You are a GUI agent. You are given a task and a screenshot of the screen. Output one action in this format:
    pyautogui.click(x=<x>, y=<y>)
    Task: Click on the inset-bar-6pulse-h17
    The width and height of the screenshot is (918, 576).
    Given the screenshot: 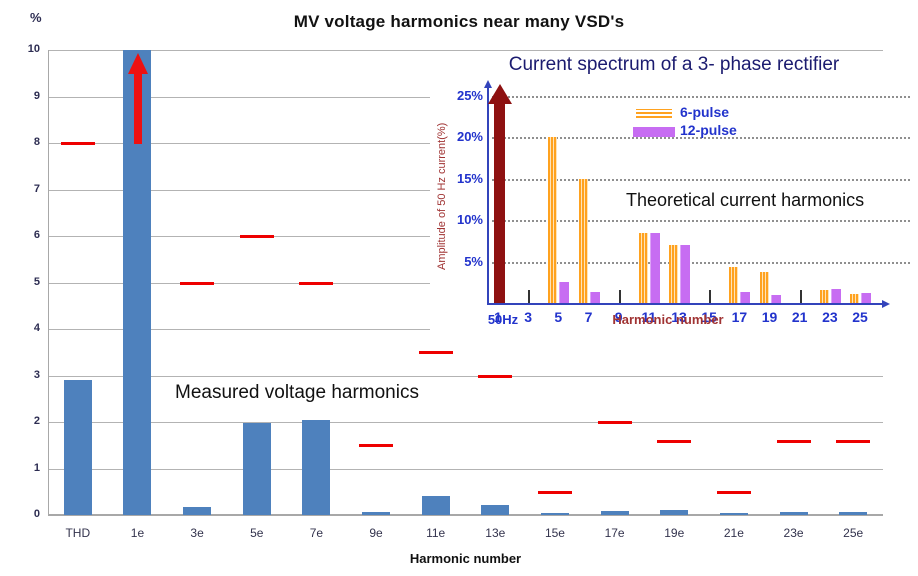 What is the action you would take?
    pyautogui.click(x=734, y=285)
    